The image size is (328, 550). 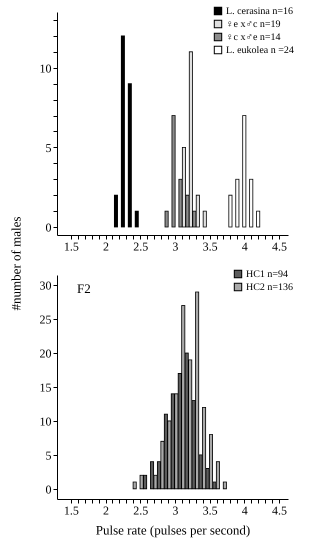 I want to click on x-axis-title: Pulse rate (pulses per second), so click(x=173, y=530).